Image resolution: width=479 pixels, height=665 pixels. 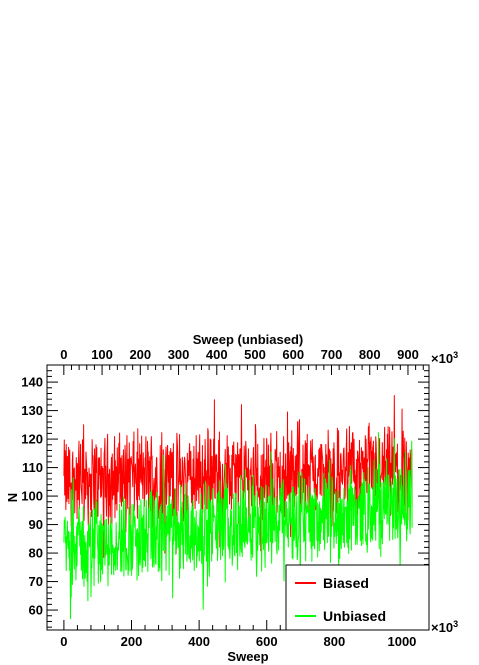 I want to click on y-tick-label: 110, so click(x=32, y=467).